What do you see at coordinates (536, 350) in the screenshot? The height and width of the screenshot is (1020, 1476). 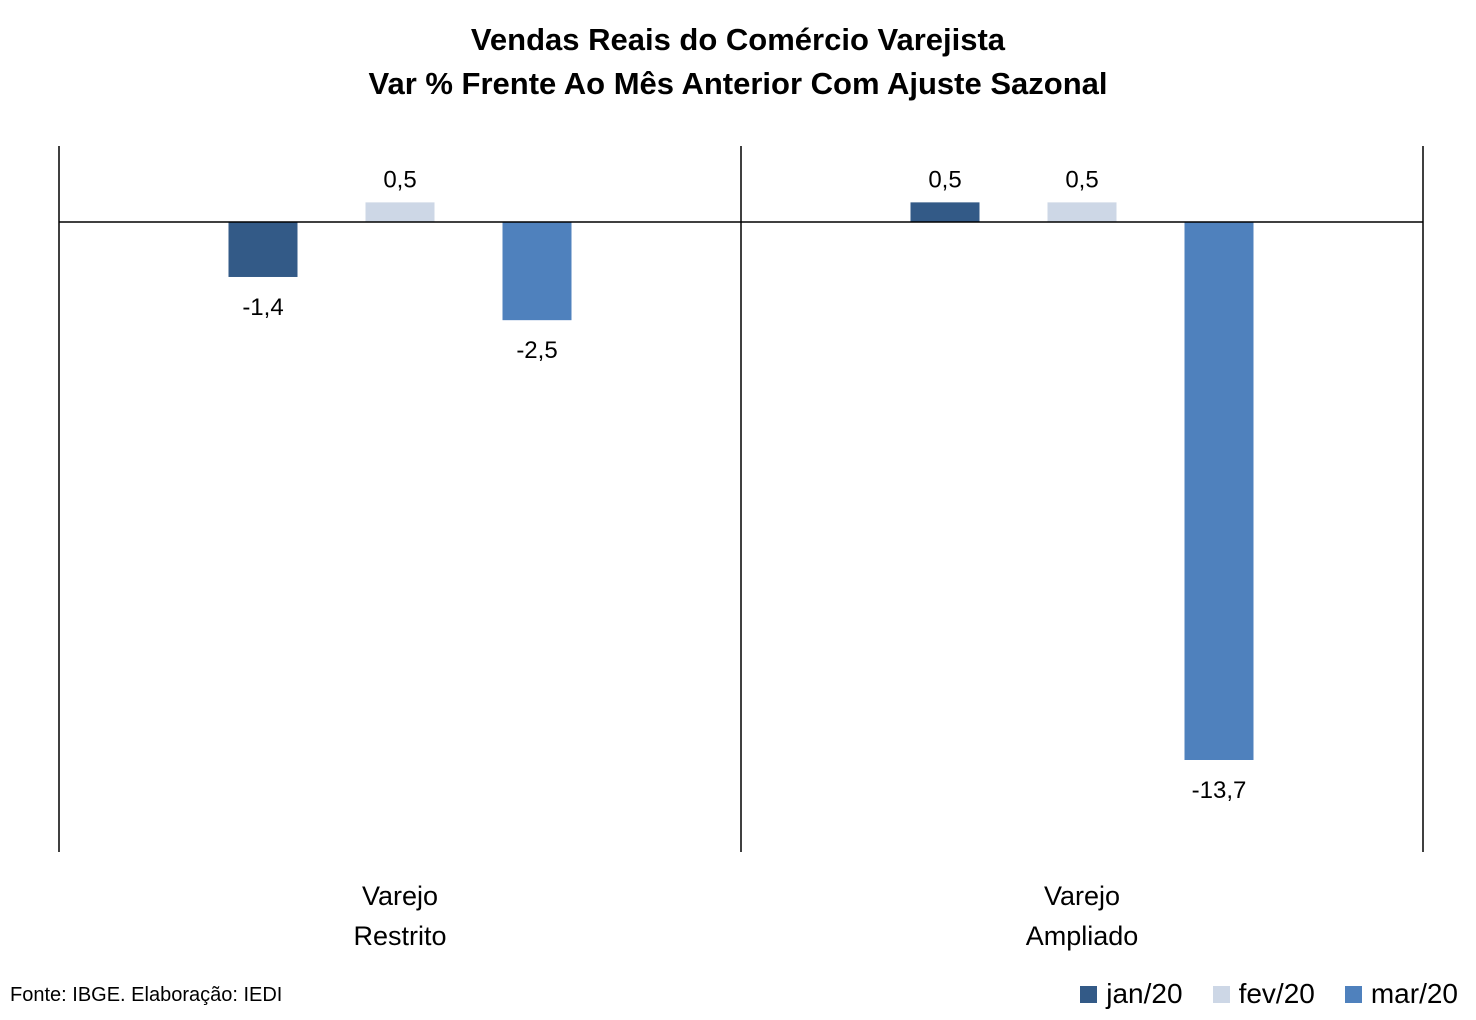 I see `data-label: -2,5` at bounding box center [536, 350].